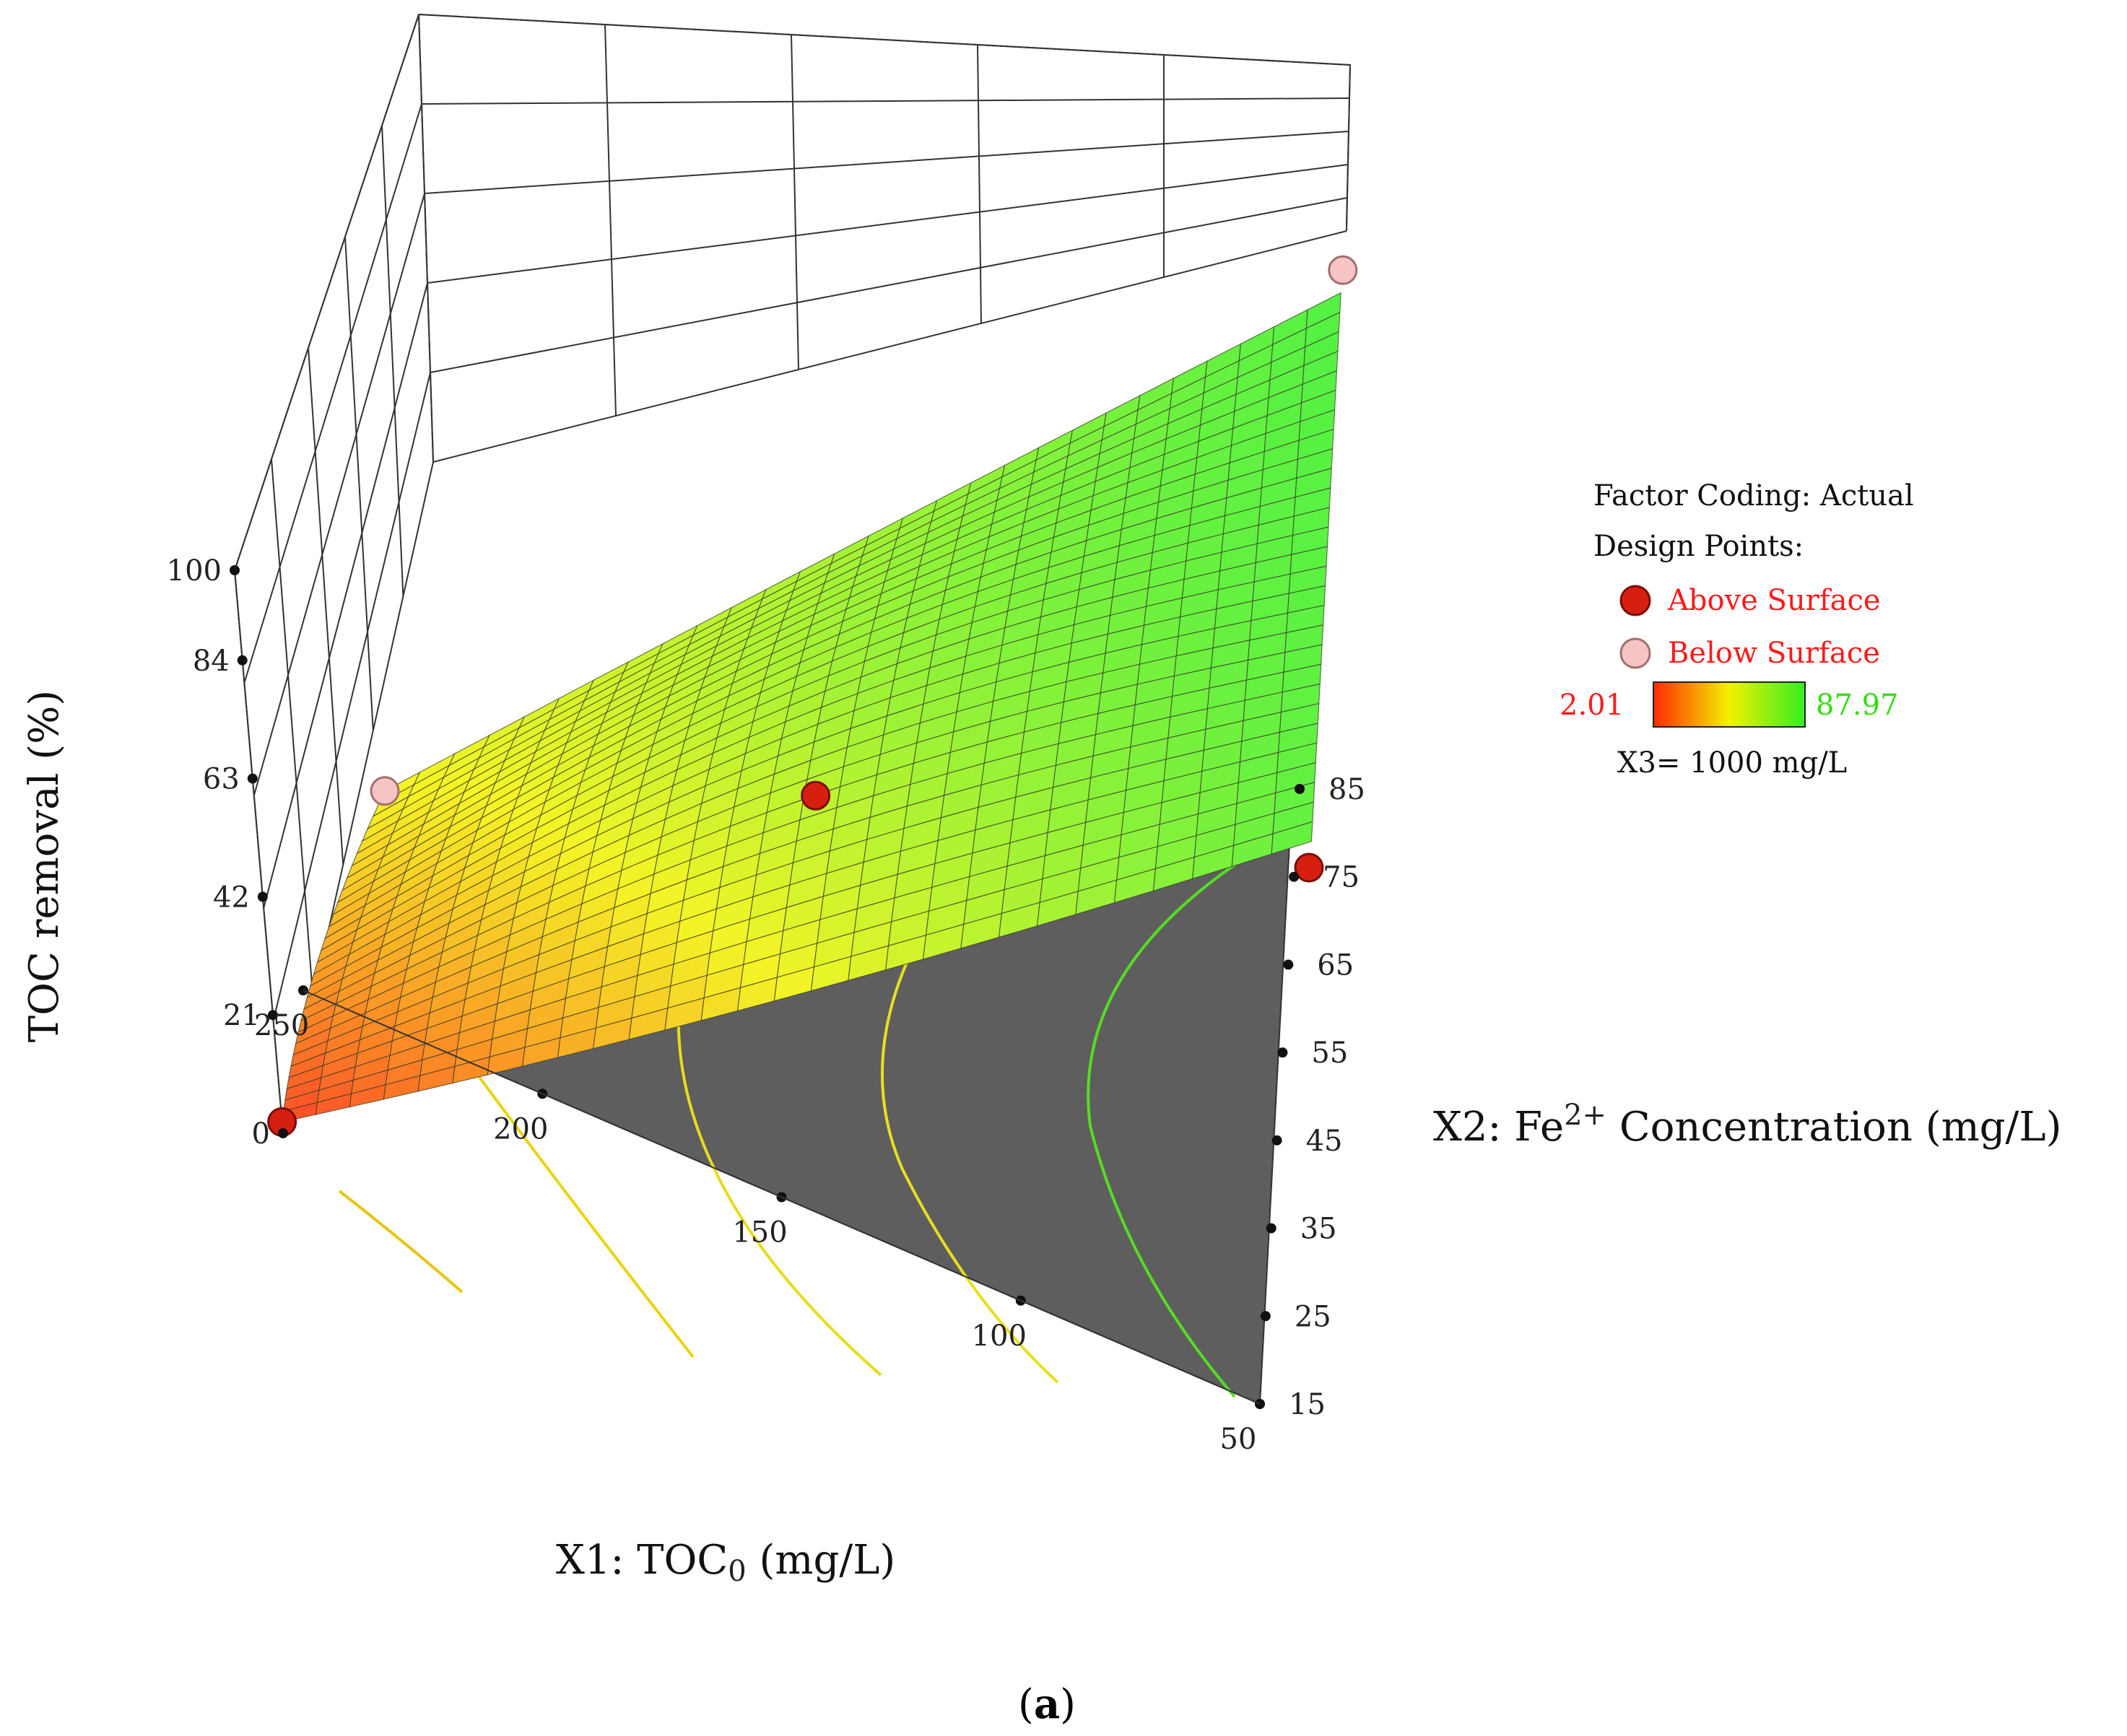 The width and height of the screenshot is (2127, 1736). What do you see at coordinates (520, 1129) in the screenshot?
I see `x1-tick-label: 200` at bounding box center [520, 1129].